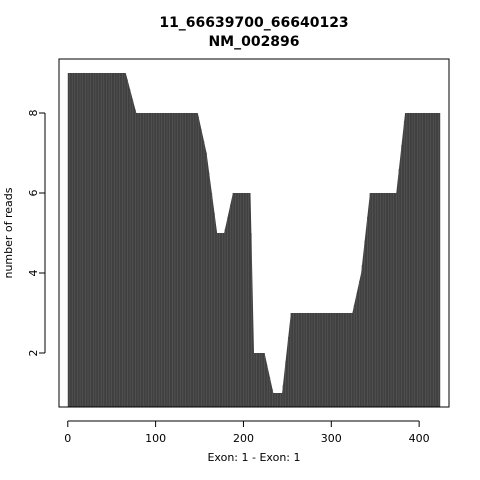 Image resolution: width=480 pixels, height=480 pixels. Describe the element at coordinates (33, 113) in the screenshot. I see `y-tick-label: 8` at that location.